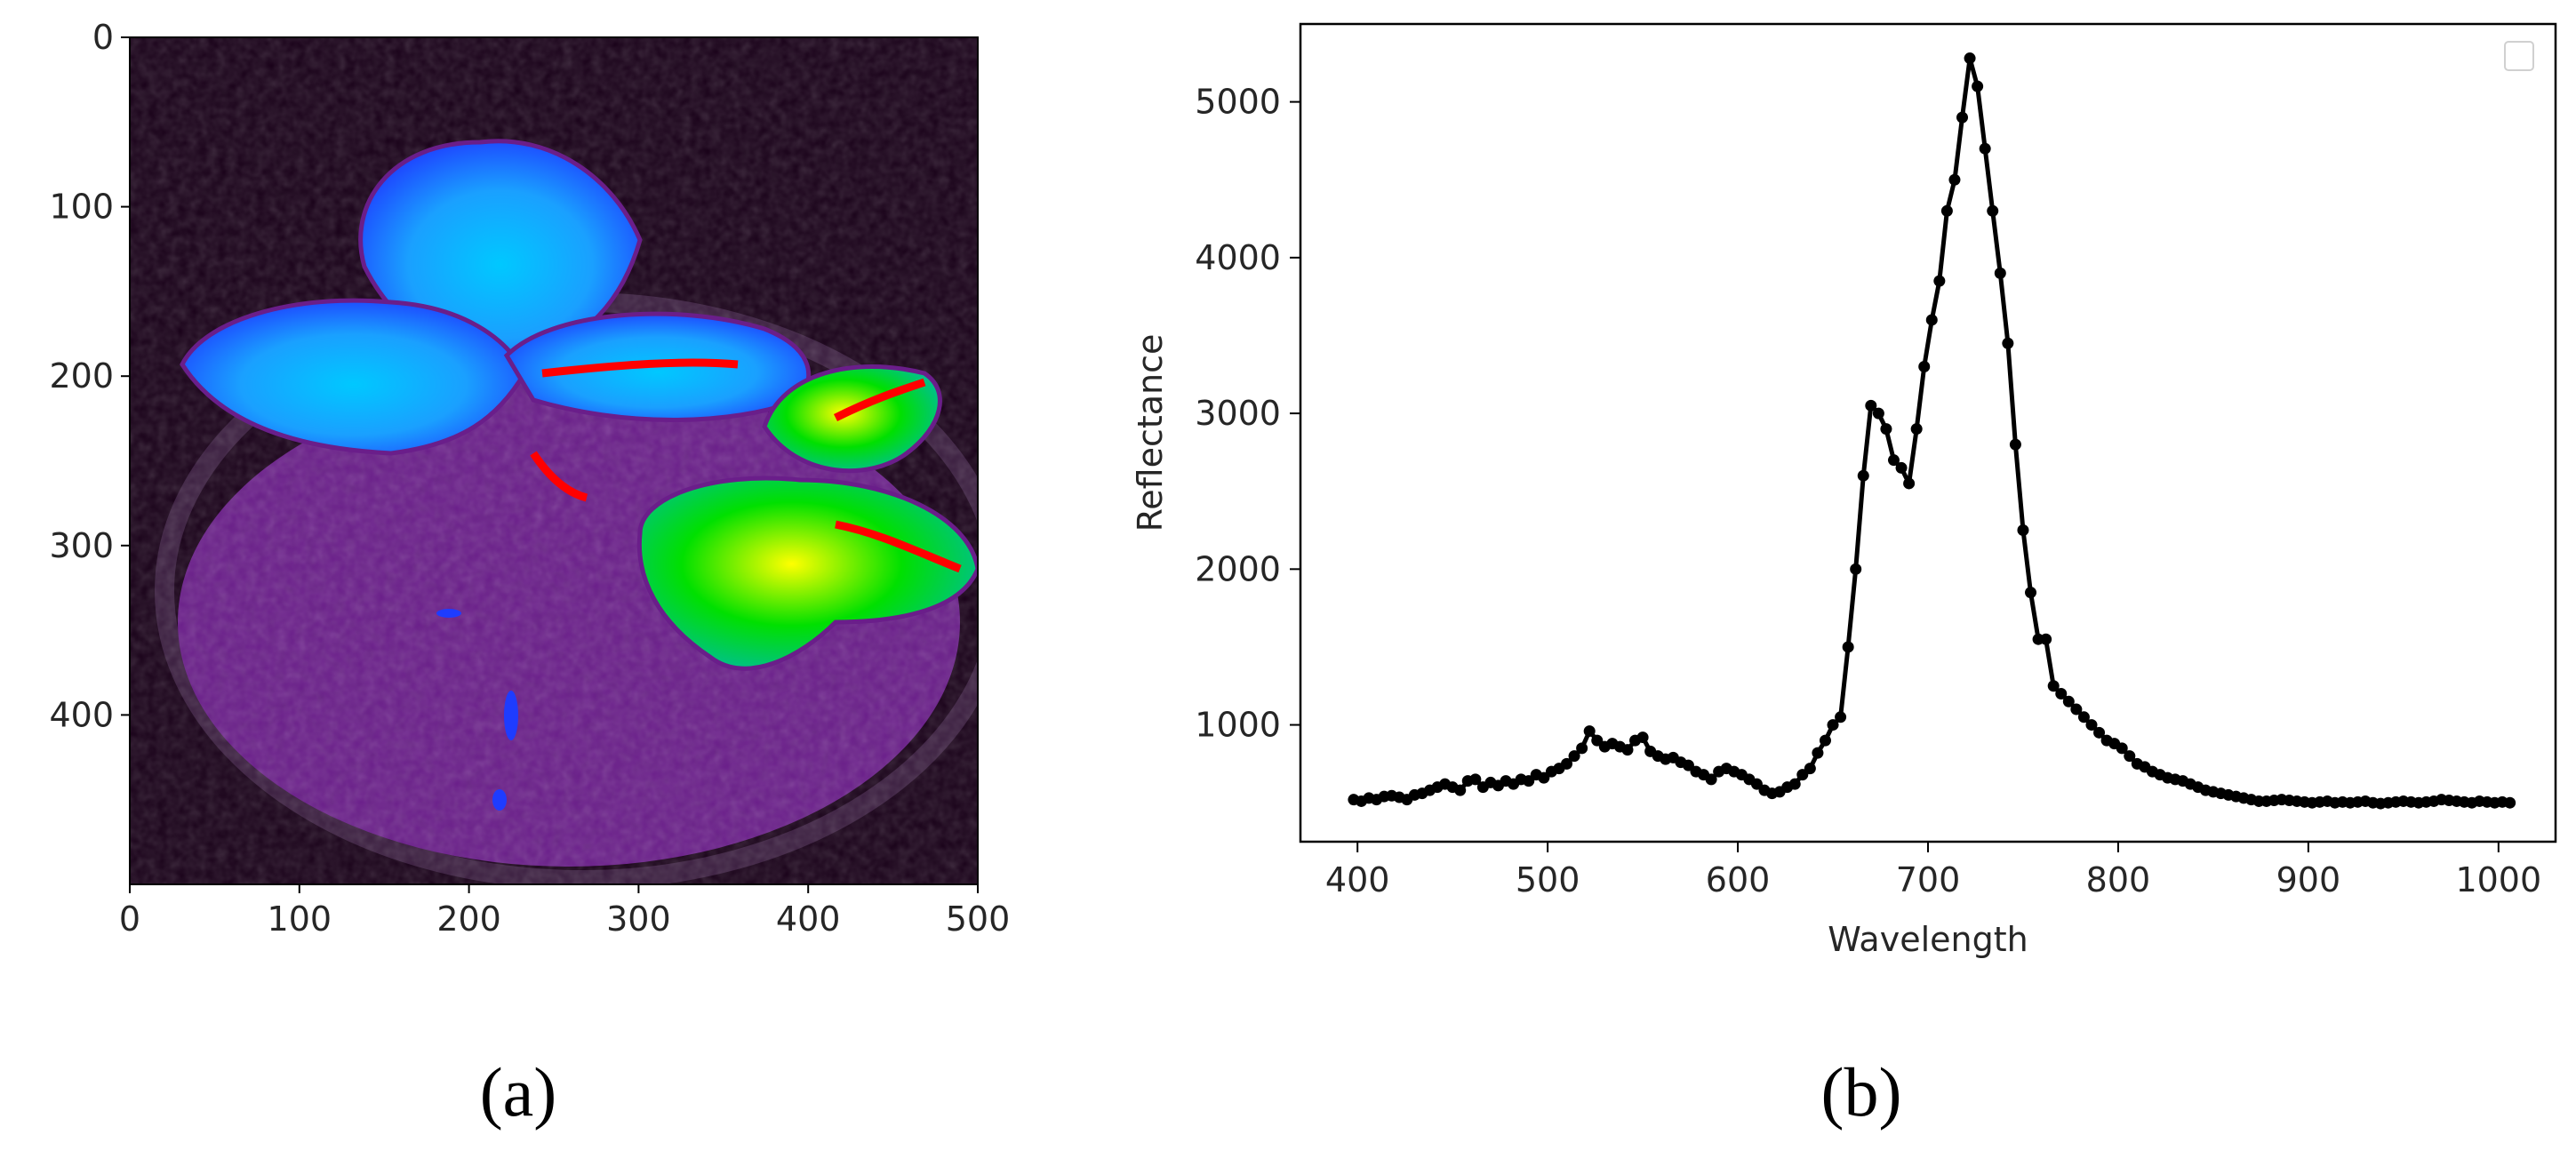  Describe the element at coordinates (1238, 568) in the screenshot. I see `b-y-tick-label: 2000` at that location.